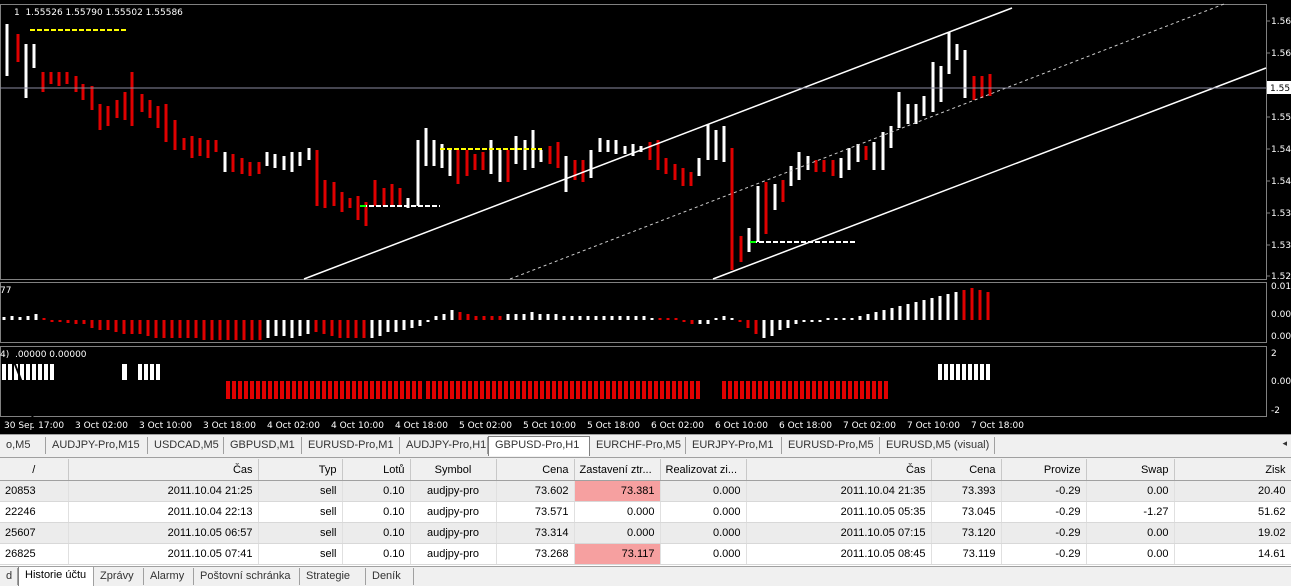 This screenshot has width=1291, height=586. Describe the element at coordinates (453, 470) in the screenshot. I see `column-header: Symbol` at that location.